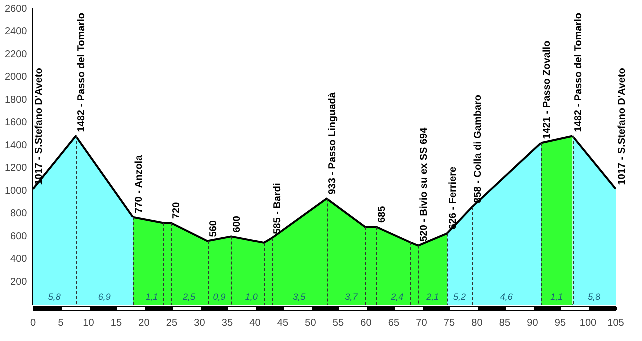 Image resolution: width=642 pixels, height=341 pixels. Describe the element at coordinates (19, 236) in the screenshot. I see `y-tick-label: 600` at that location.